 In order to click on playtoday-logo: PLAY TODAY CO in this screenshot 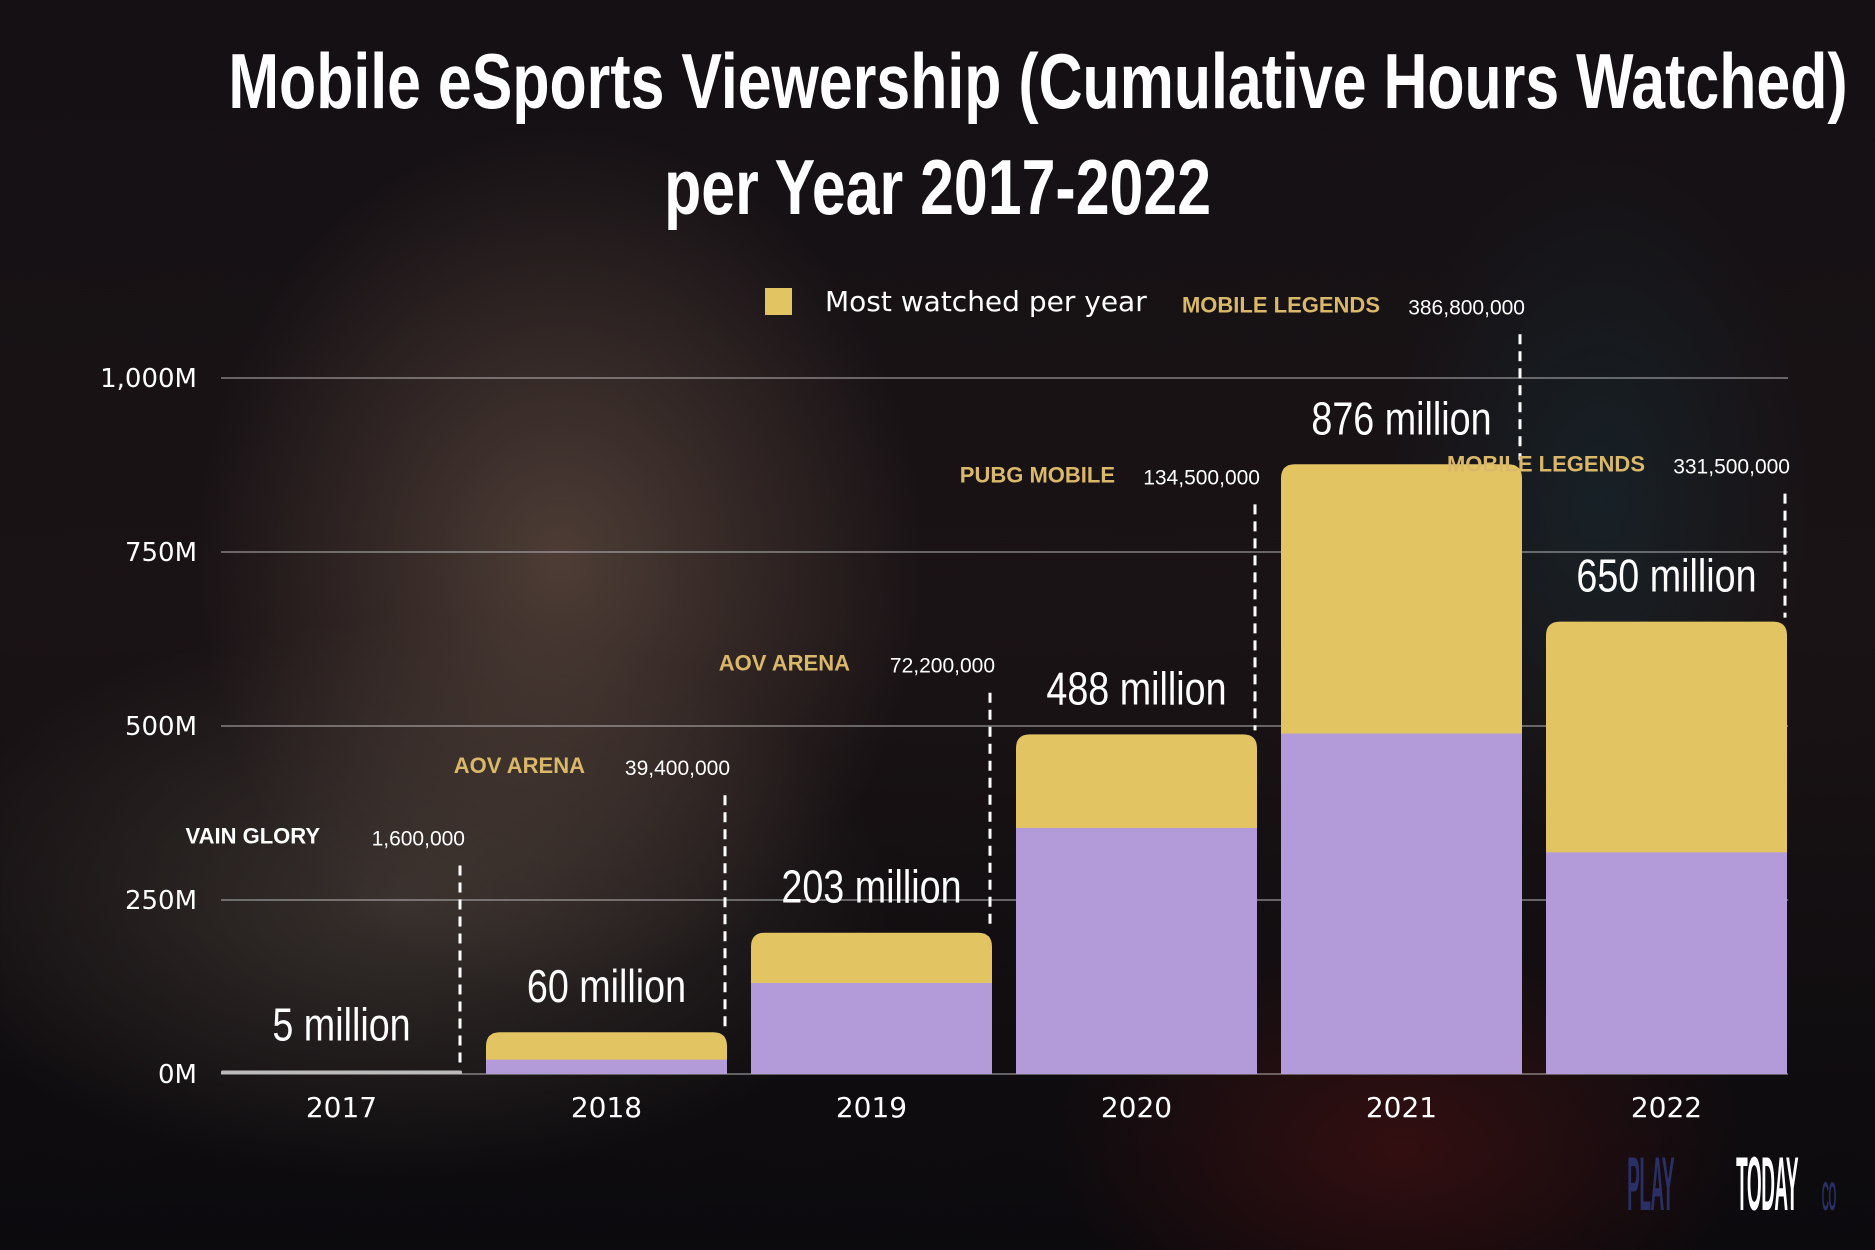, I will do `click(1580, 1184)`.